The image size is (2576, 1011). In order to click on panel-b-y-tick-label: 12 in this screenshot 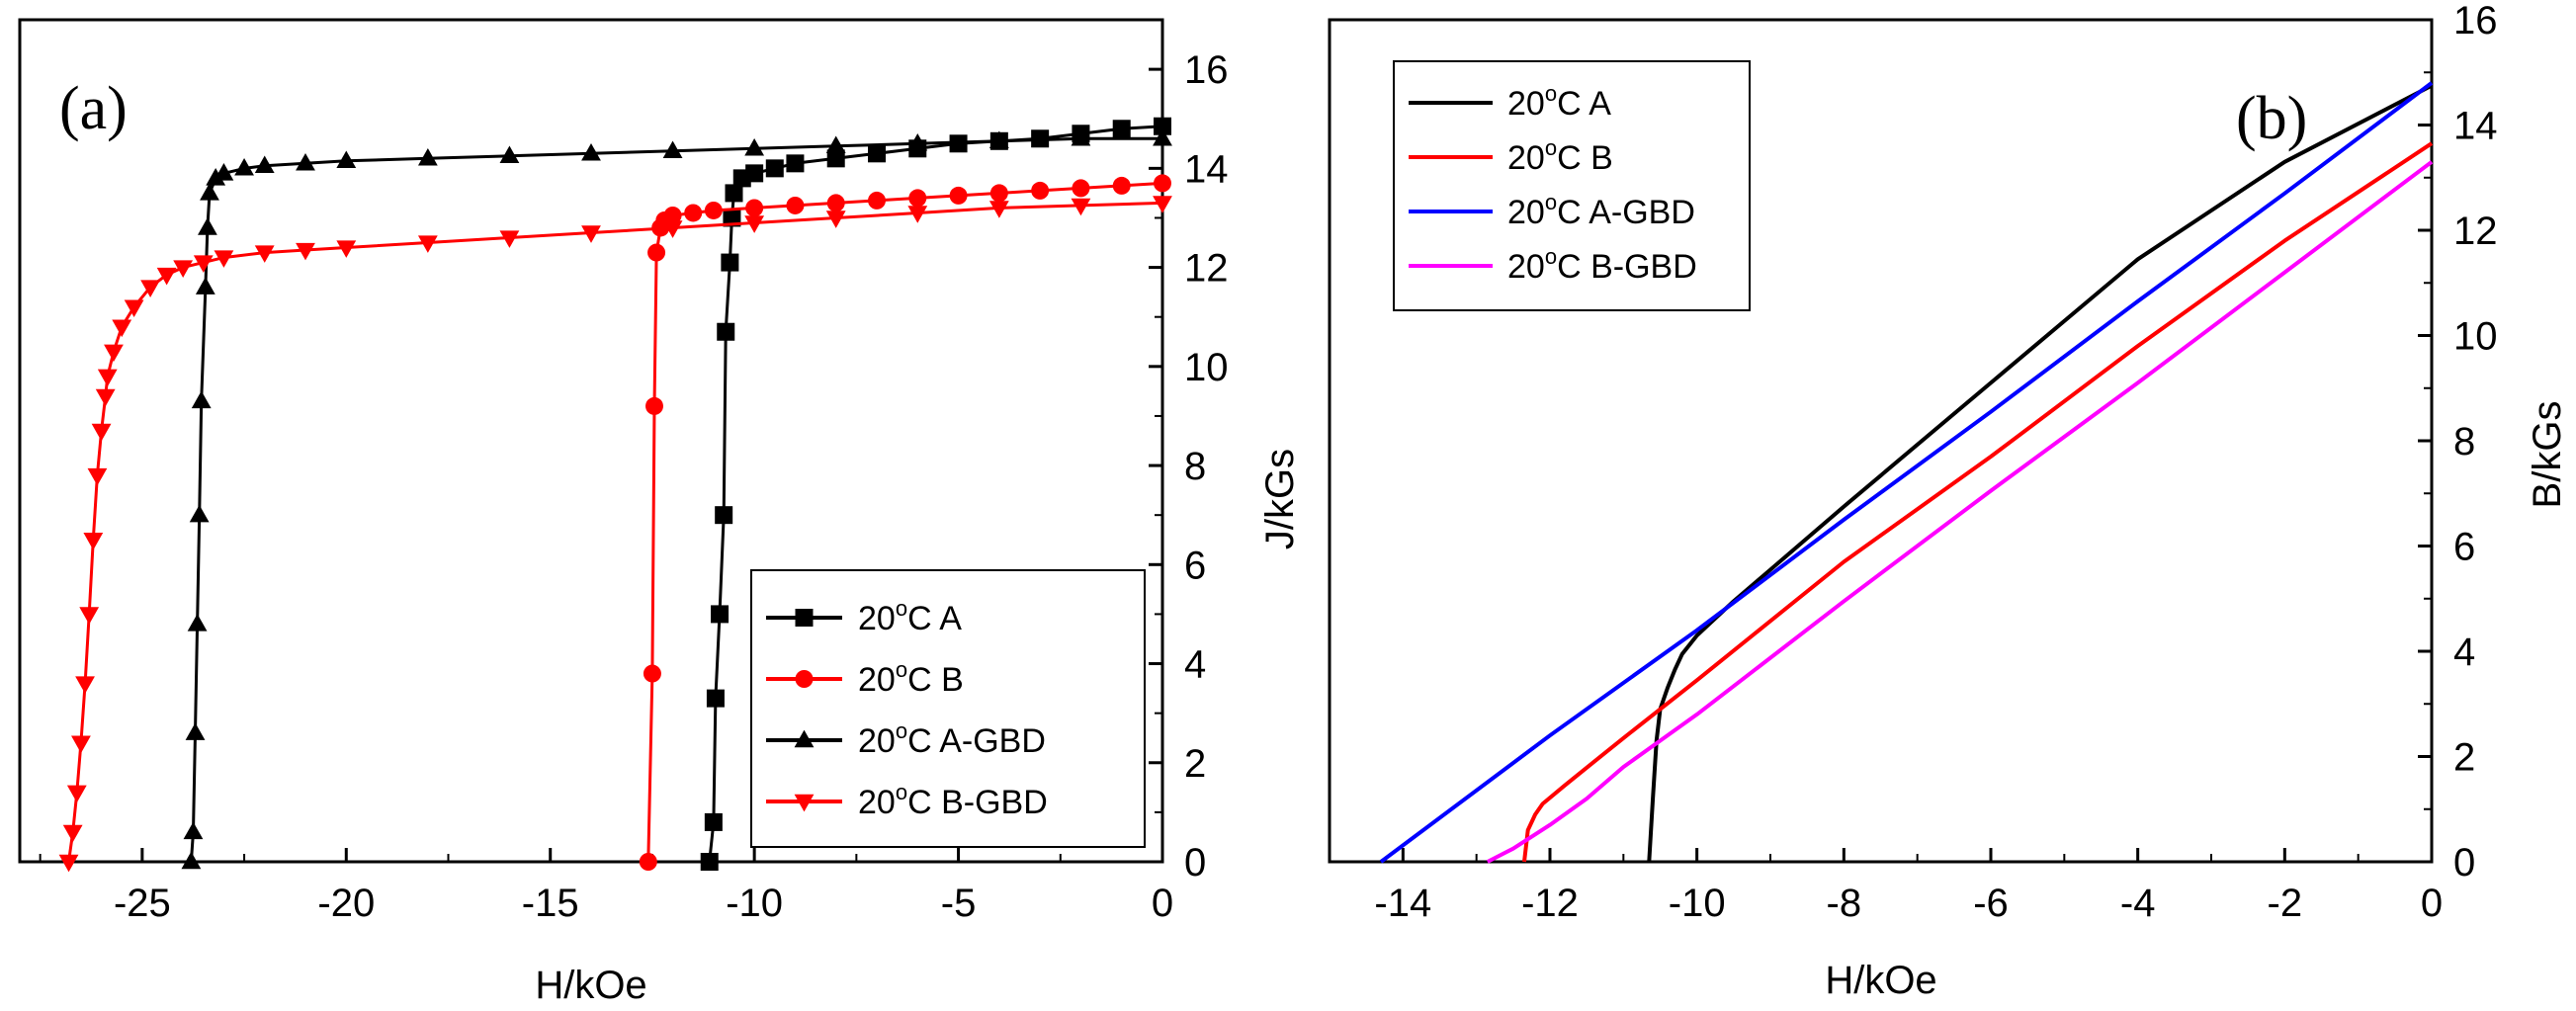, I will do `click(2475, 231)`.